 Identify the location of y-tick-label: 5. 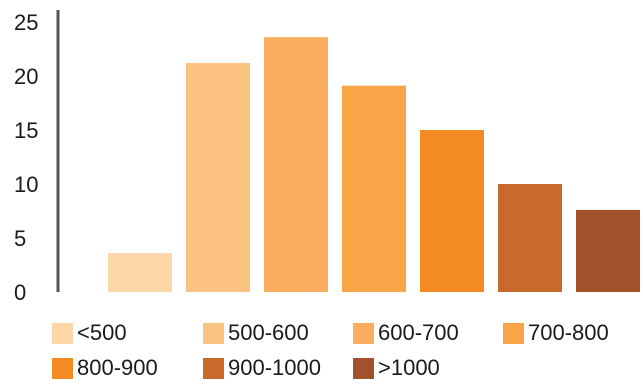
(20, 238).